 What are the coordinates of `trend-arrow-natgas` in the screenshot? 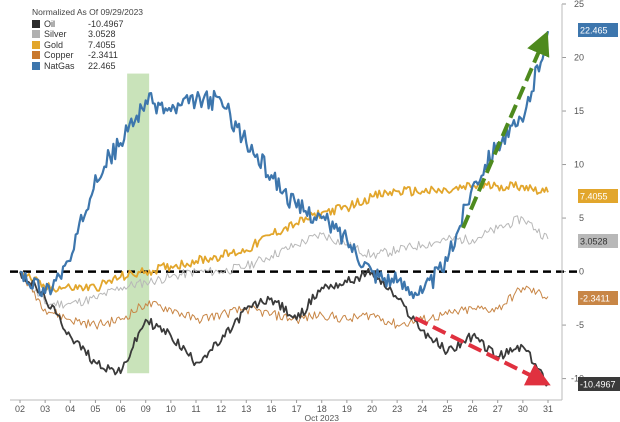 It's located at (505, 129).